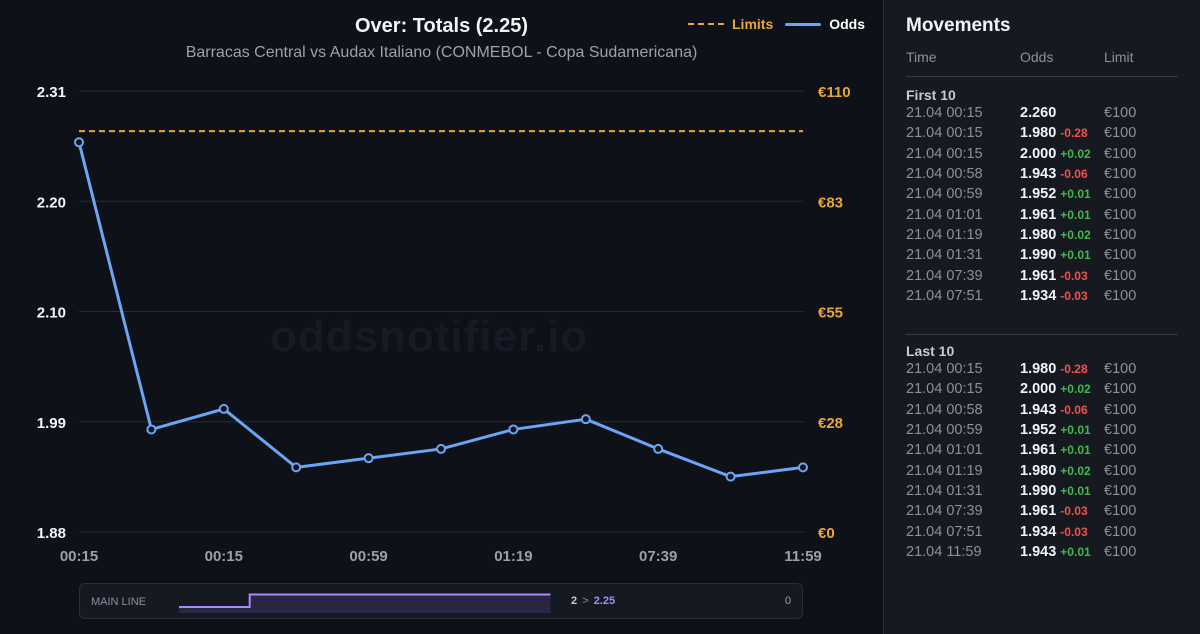  I want to click on movement-odds-cell: 2.000 +0.02, so click(1055, 389).